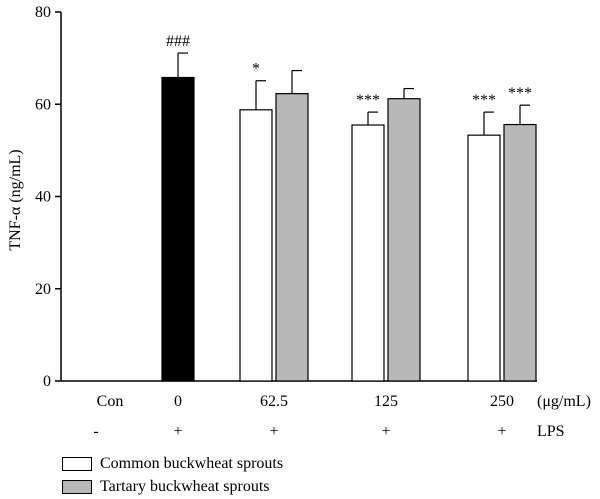 The width and height of the screenshot is (600, 499). What do you see at coordinates (47, 381) in the screenshot?
I see `y-tick-label: 0` at bounding box center [47, 381].